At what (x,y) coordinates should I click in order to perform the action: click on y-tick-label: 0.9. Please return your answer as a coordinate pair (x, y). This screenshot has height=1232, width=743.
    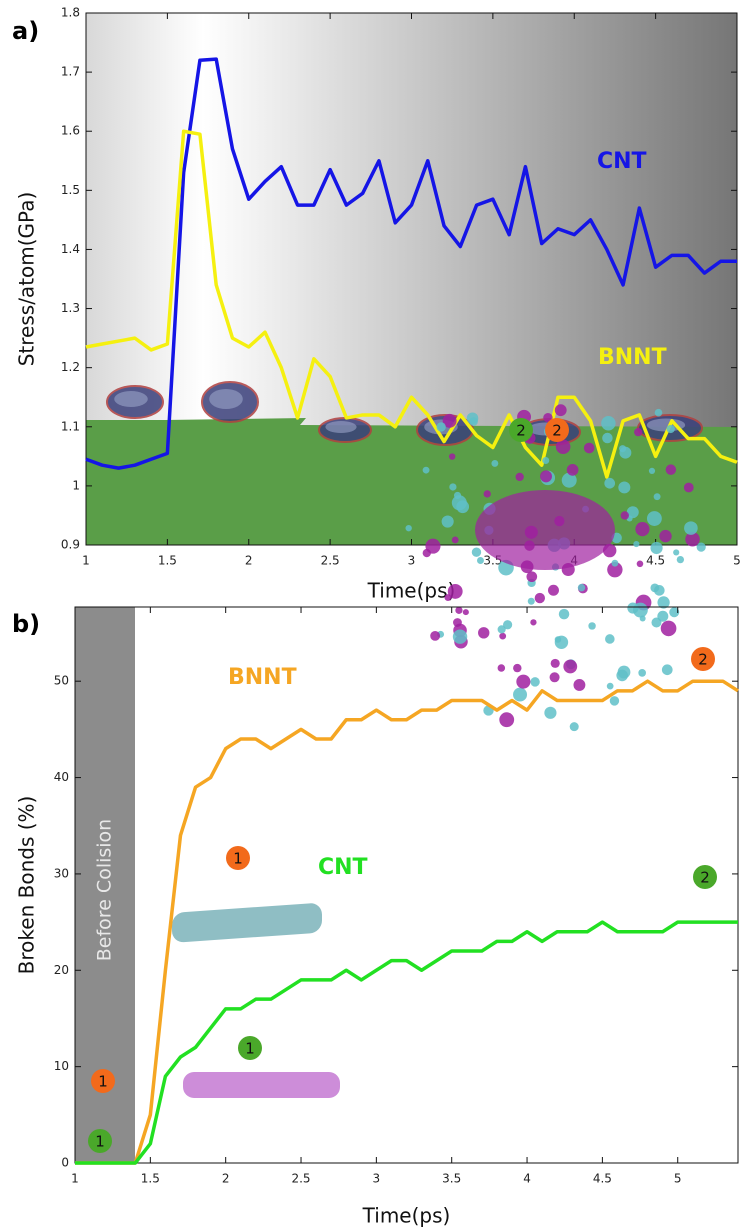
    Looking at the image, I should click on (70, 545).